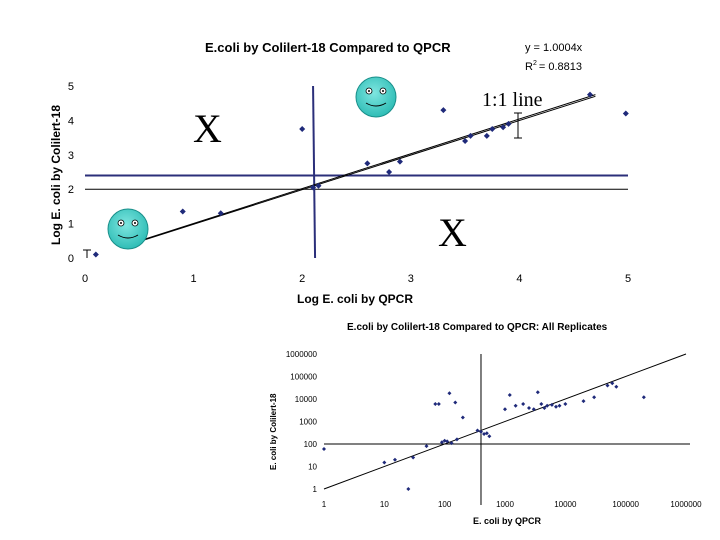  I want to click on chart-2-y-tick-label: 1, so click(315, 489).